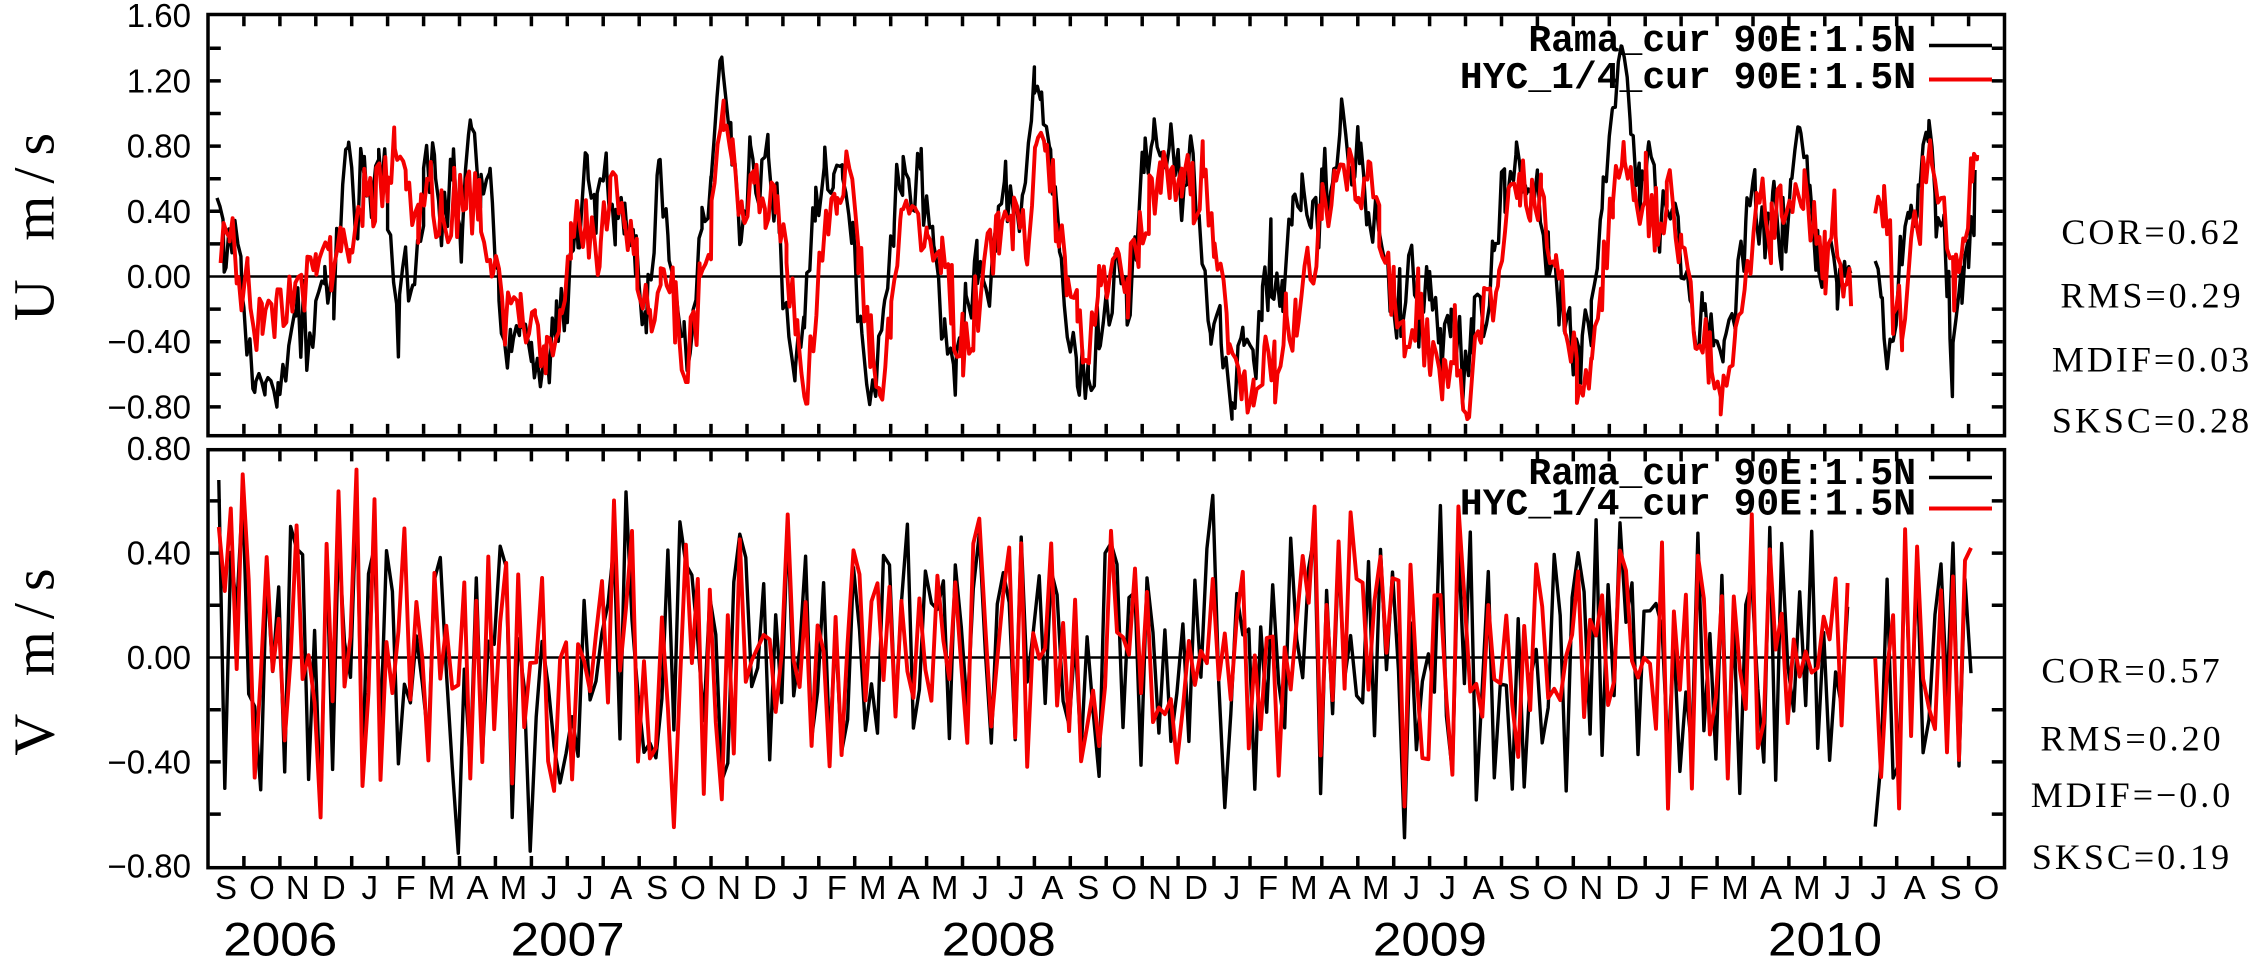 Image resolution: width=2255 pixels, height=957 pixels. What do you see at coordinates (2152, 420) in the screenshot?
I see `svg-text: SKSC=0.28` at bounding box center [2152, 420].